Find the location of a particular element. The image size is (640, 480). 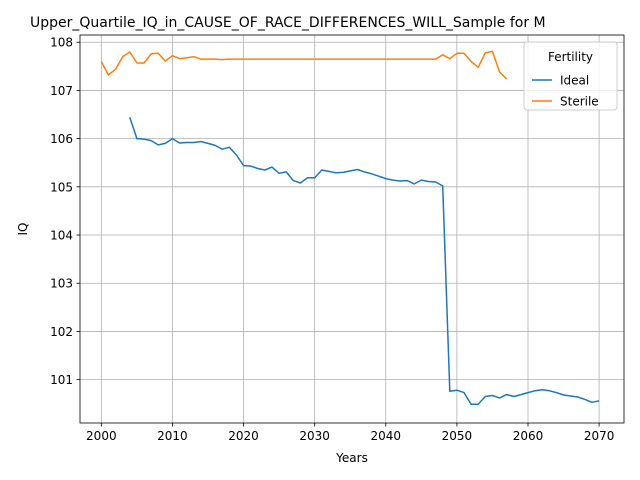

y-tick-label: 106 is located at coordinates (61, 139).